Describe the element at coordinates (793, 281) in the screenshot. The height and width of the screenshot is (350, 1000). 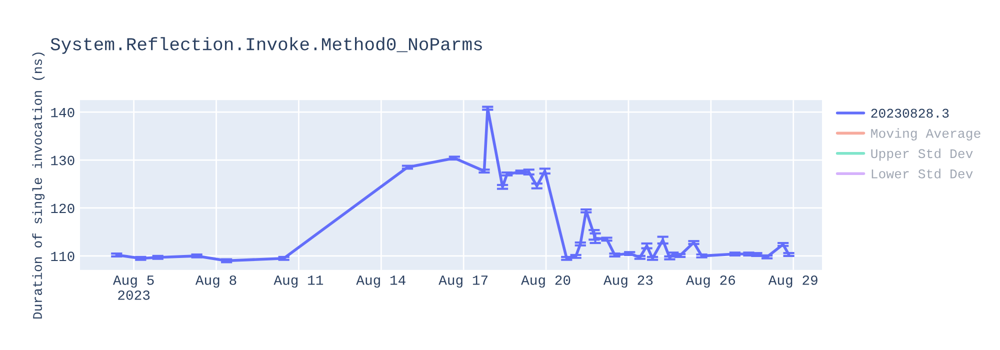
I see `x-tick-label: Aug 29` at that location.